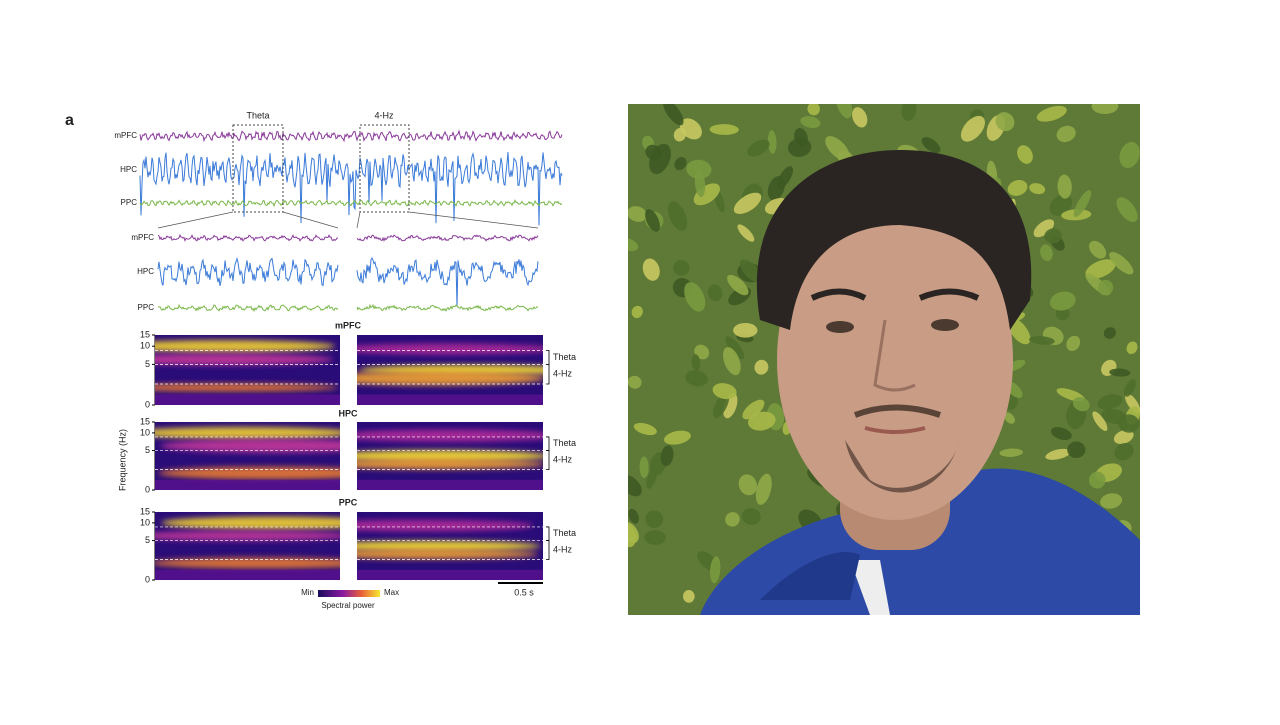 This screenshot has height=725, width=1280. What do you see at coordinates (145, 522) in the screenshot?
I see `y-tick-label: 10` at bounding box center [145, 522].